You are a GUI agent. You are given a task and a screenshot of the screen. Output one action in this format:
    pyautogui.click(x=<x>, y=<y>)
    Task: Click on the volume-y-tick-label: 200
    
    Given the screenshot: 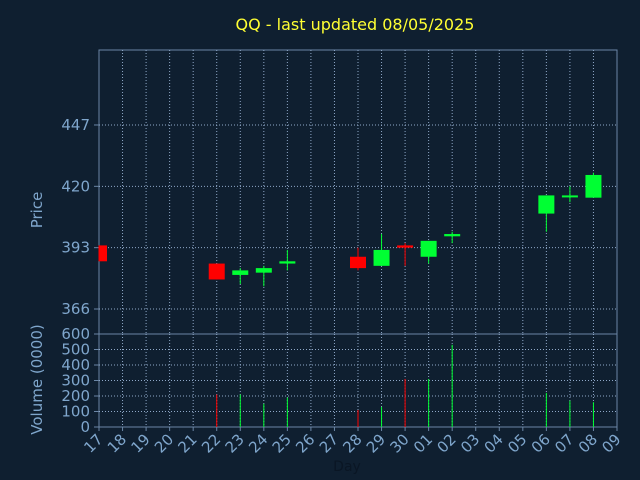 What is the action you would take?
    pyautogui.click(x=75, y=396)
    